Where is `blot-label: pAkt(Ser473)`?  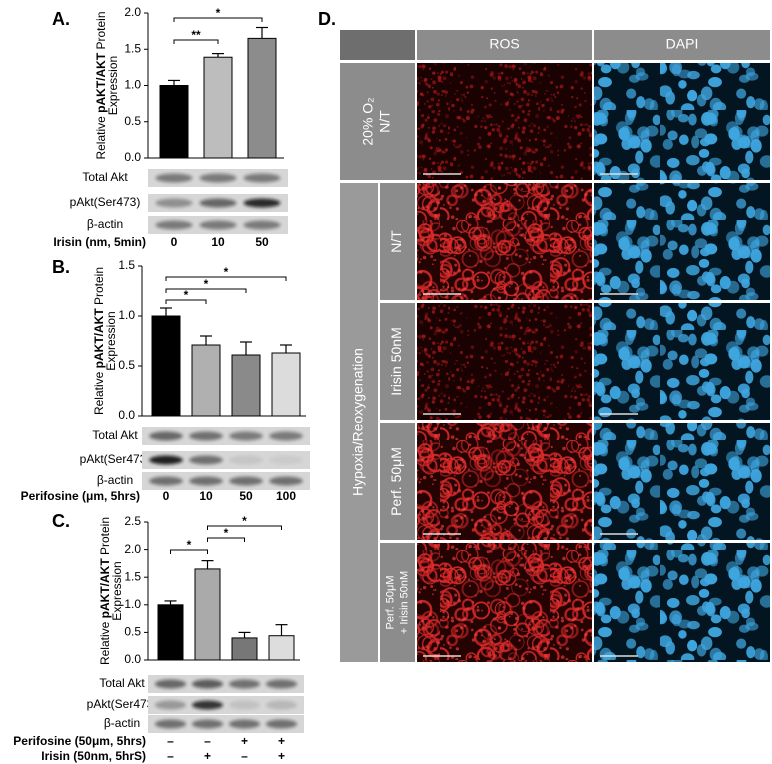
blot-label: pAkt(Ser473) is located at coordinates (105, 202).